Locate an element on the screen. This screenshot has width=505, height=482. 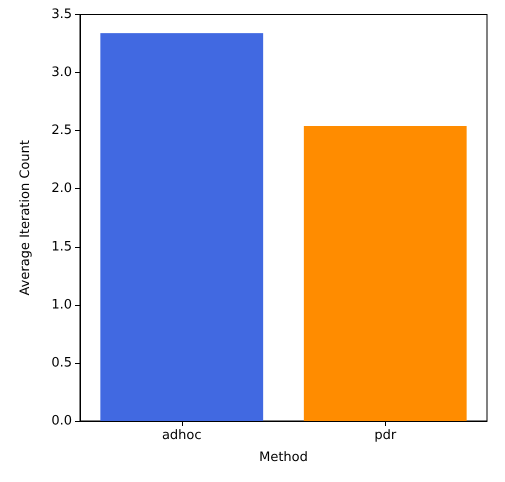
y-tick-label: 3.5 is located at coordinates (61, 14).